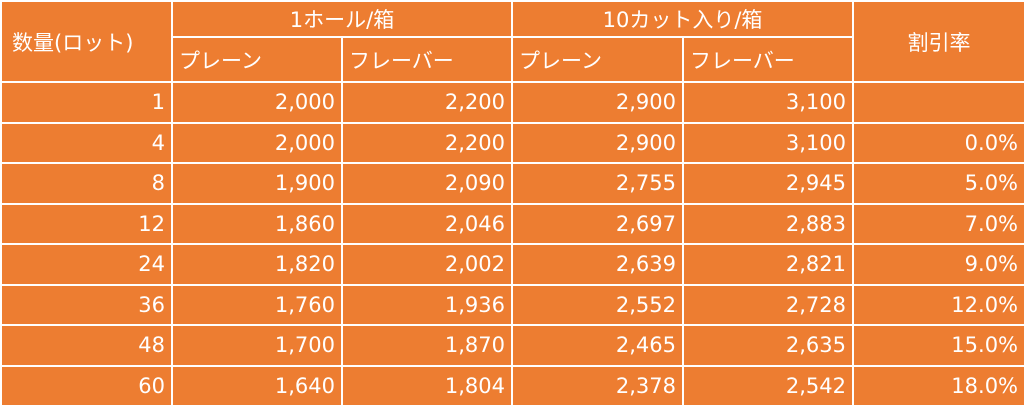 The height and width of the screenshot is (407, 1024). What do you see at coordinates (938, 102) in the screenshot?
I see `cell-discount` at bounding box center [938, 102].